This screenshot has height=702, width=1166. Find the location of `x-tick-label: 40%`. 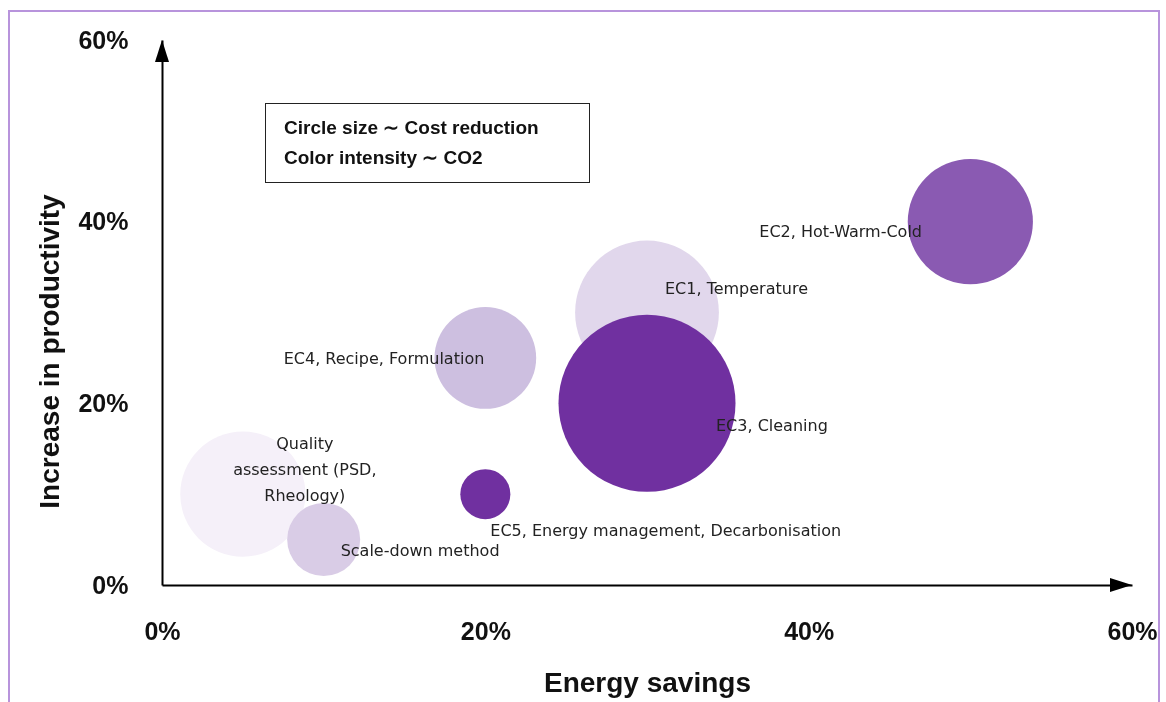

x-tick-label: 40% is located at coordinates (809, 630).